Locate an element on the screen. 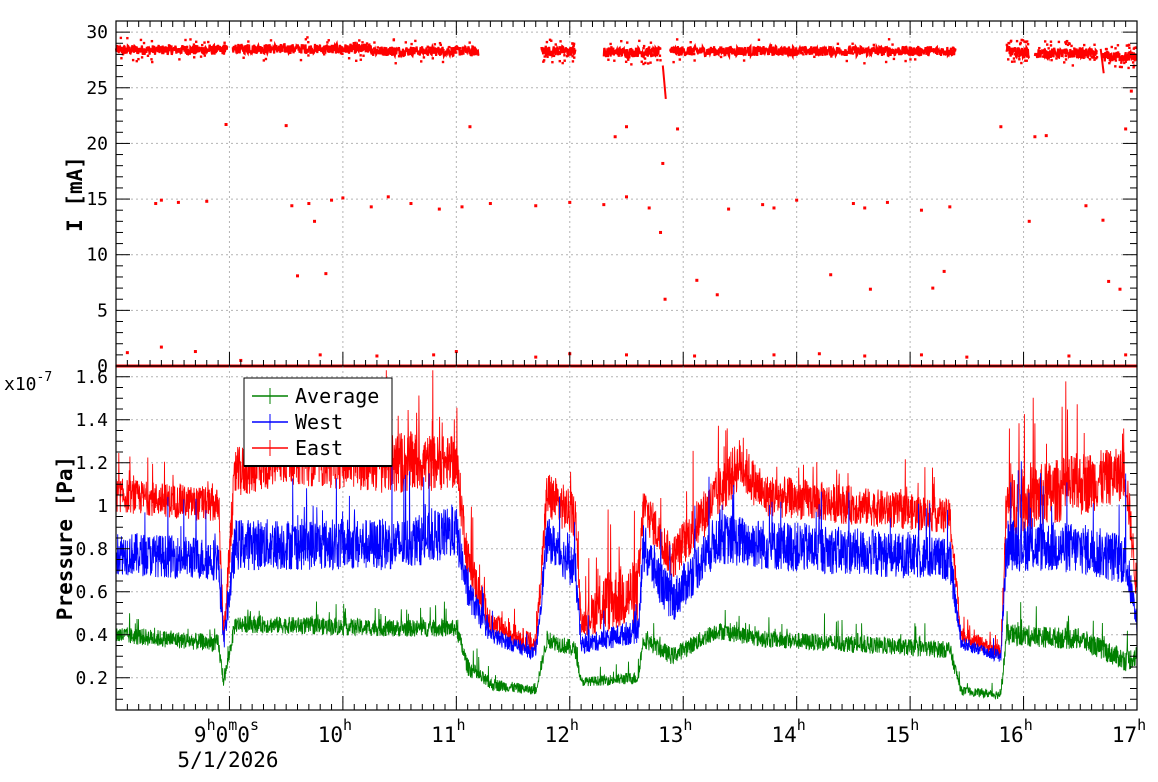  current-ramp is located at coordinates (664, 82).